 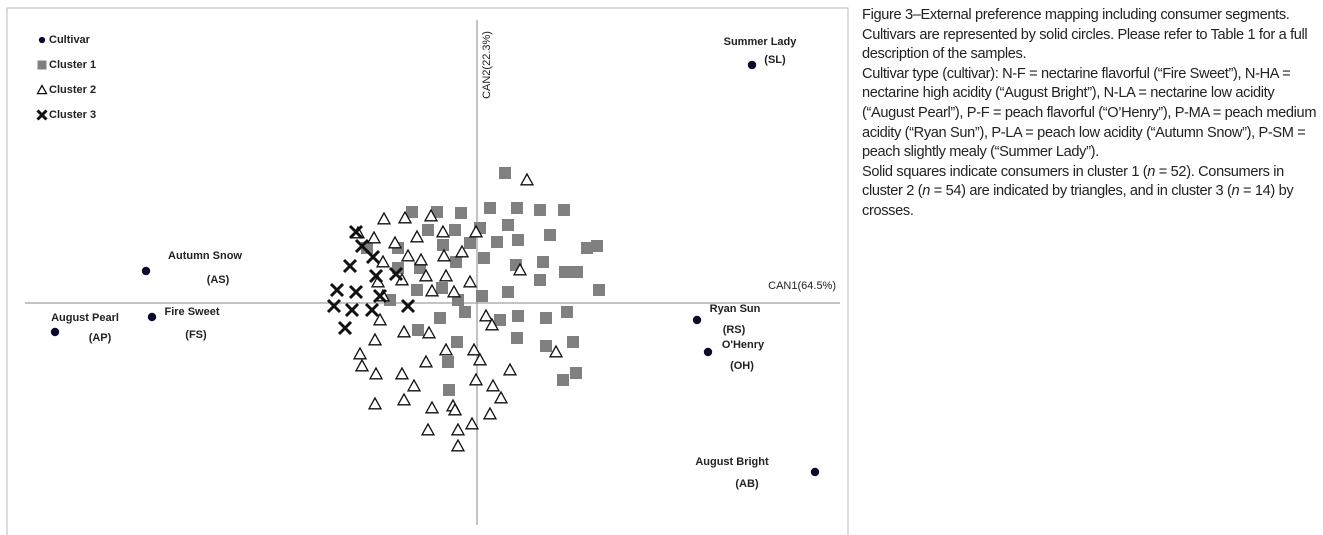 What do you see at coordinates (734, 330) in the screenshot?
I see `point-abbreviation: (RS)` at bounding box center [734, 330].